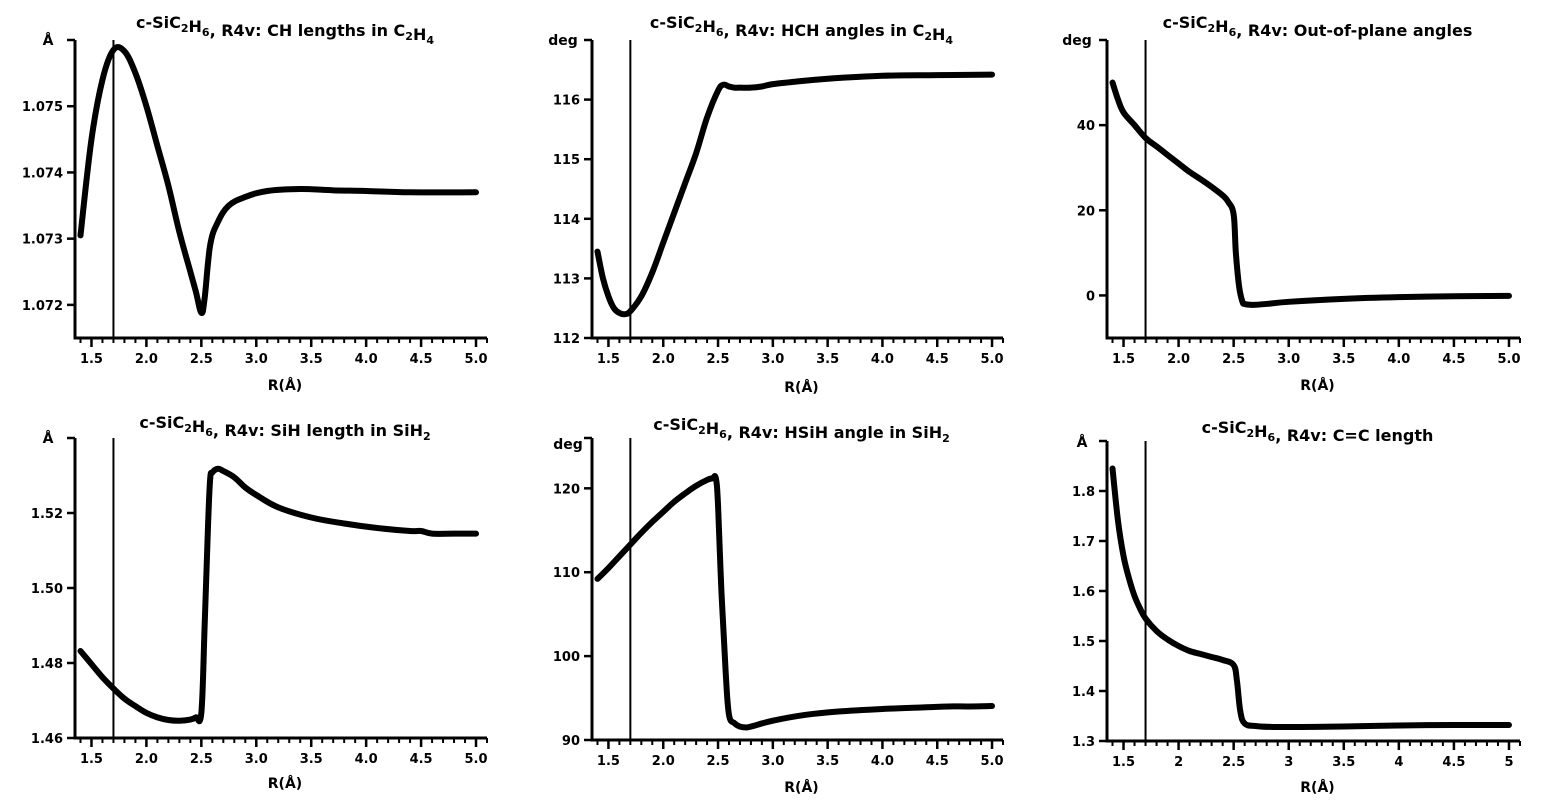 Image resolution: width=1550 pixels, height=801 pixels. I want to click on y-tick-label: 1.46, so click(47, 739).